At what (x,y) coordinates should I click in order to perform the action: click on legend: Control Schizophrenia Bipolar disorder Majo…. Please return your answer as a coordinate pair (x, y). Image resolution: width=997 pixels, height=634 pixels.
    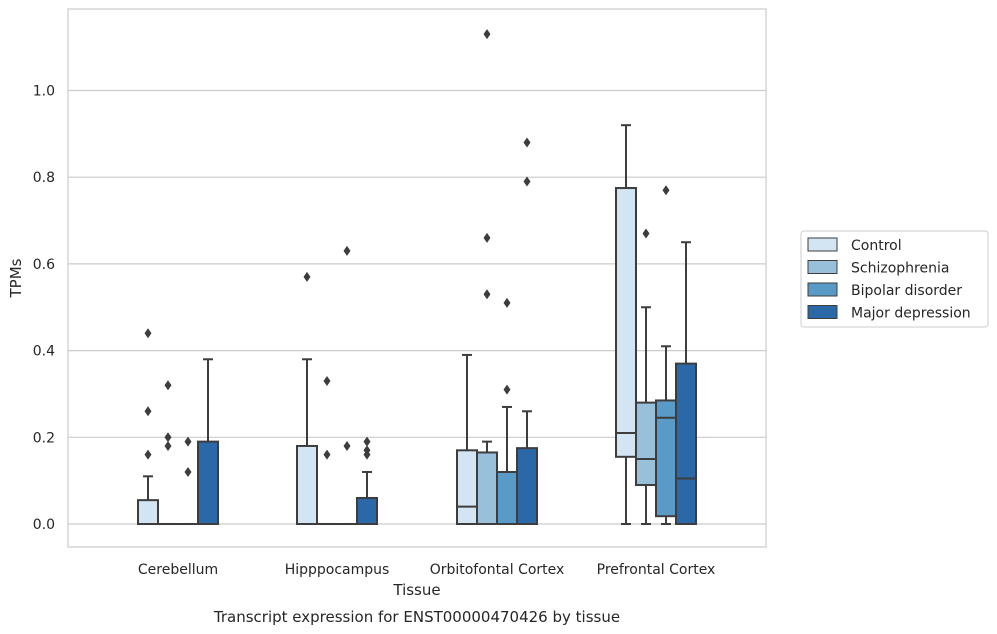
    Looking at the image, I should click on (894, 279).